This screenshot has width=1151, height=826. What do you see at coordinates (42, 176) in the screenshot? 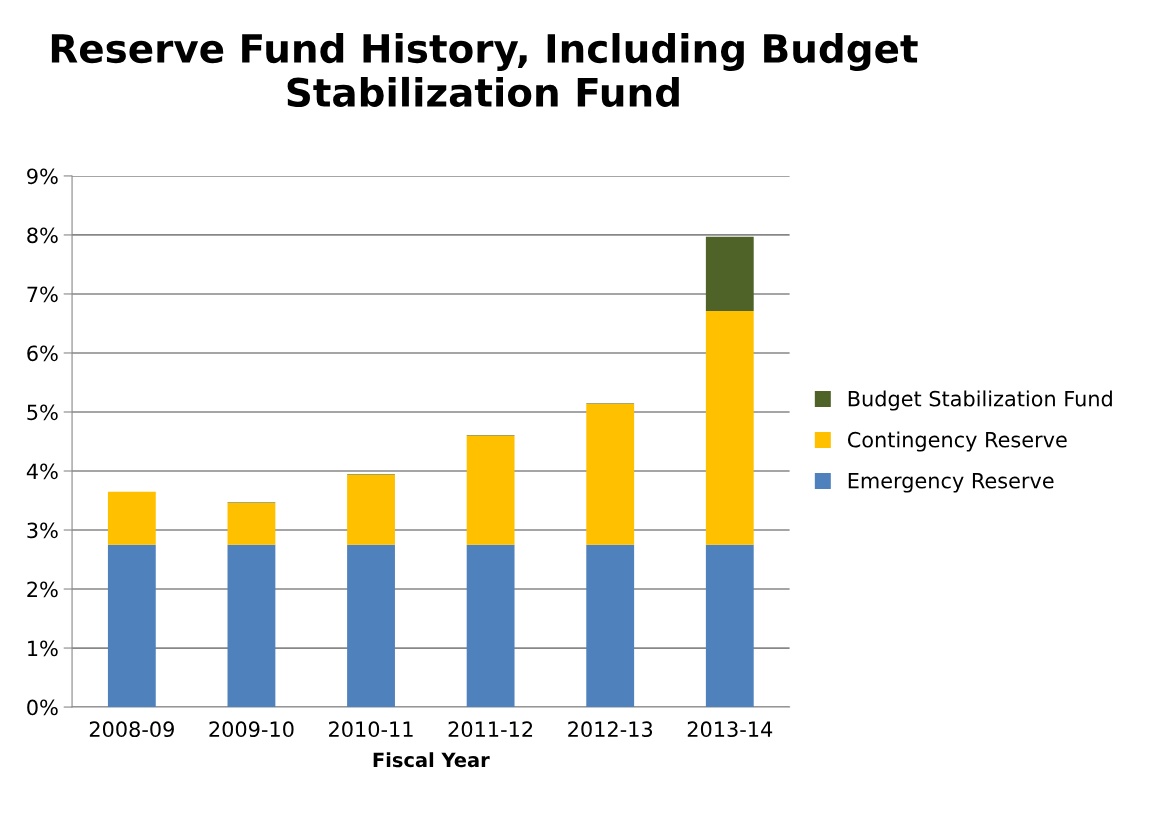
I see `y-tick-label: 9%` at bounding box center [42, 176].